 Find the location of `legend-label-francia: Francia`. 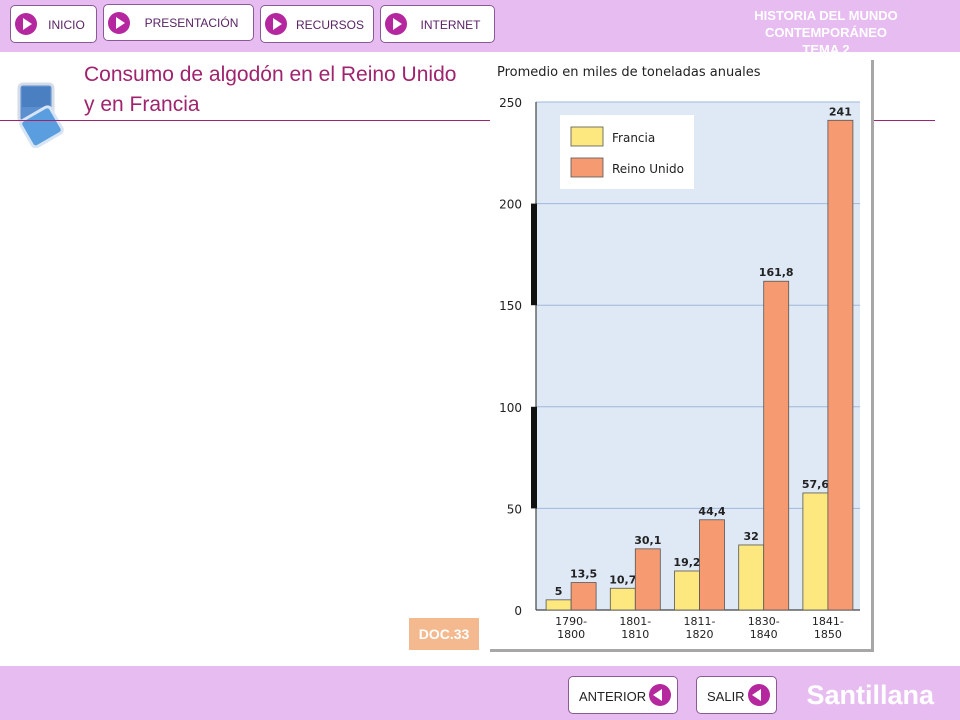

legend-label-francia: Francia is located at coordinates (633, 138).